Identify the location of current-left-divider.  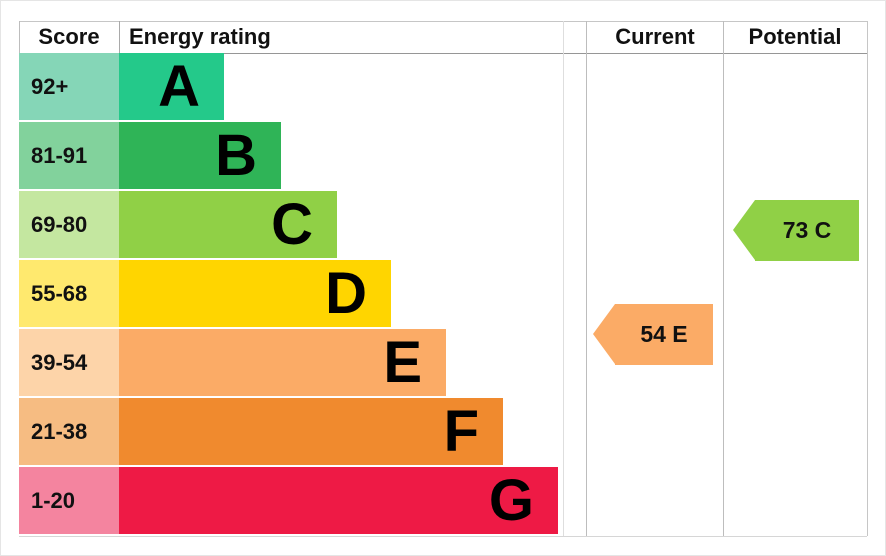
(586, 278).